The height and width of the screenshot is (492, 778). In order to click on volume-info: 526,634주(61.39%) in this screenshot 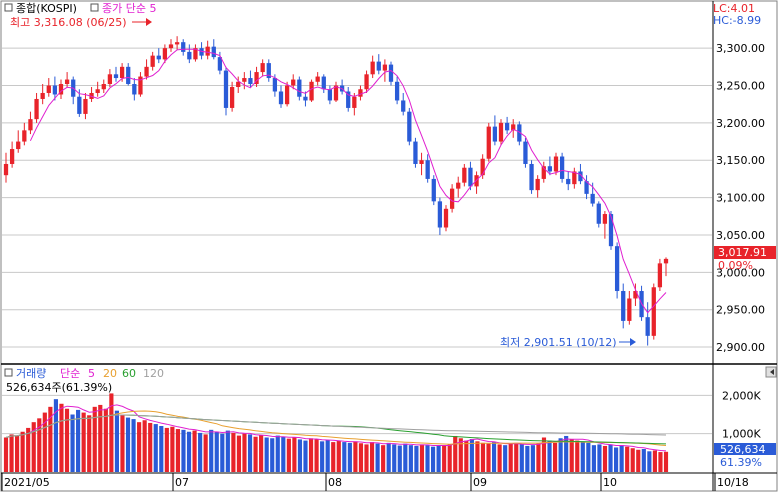, I will do `click(59, 387)`.